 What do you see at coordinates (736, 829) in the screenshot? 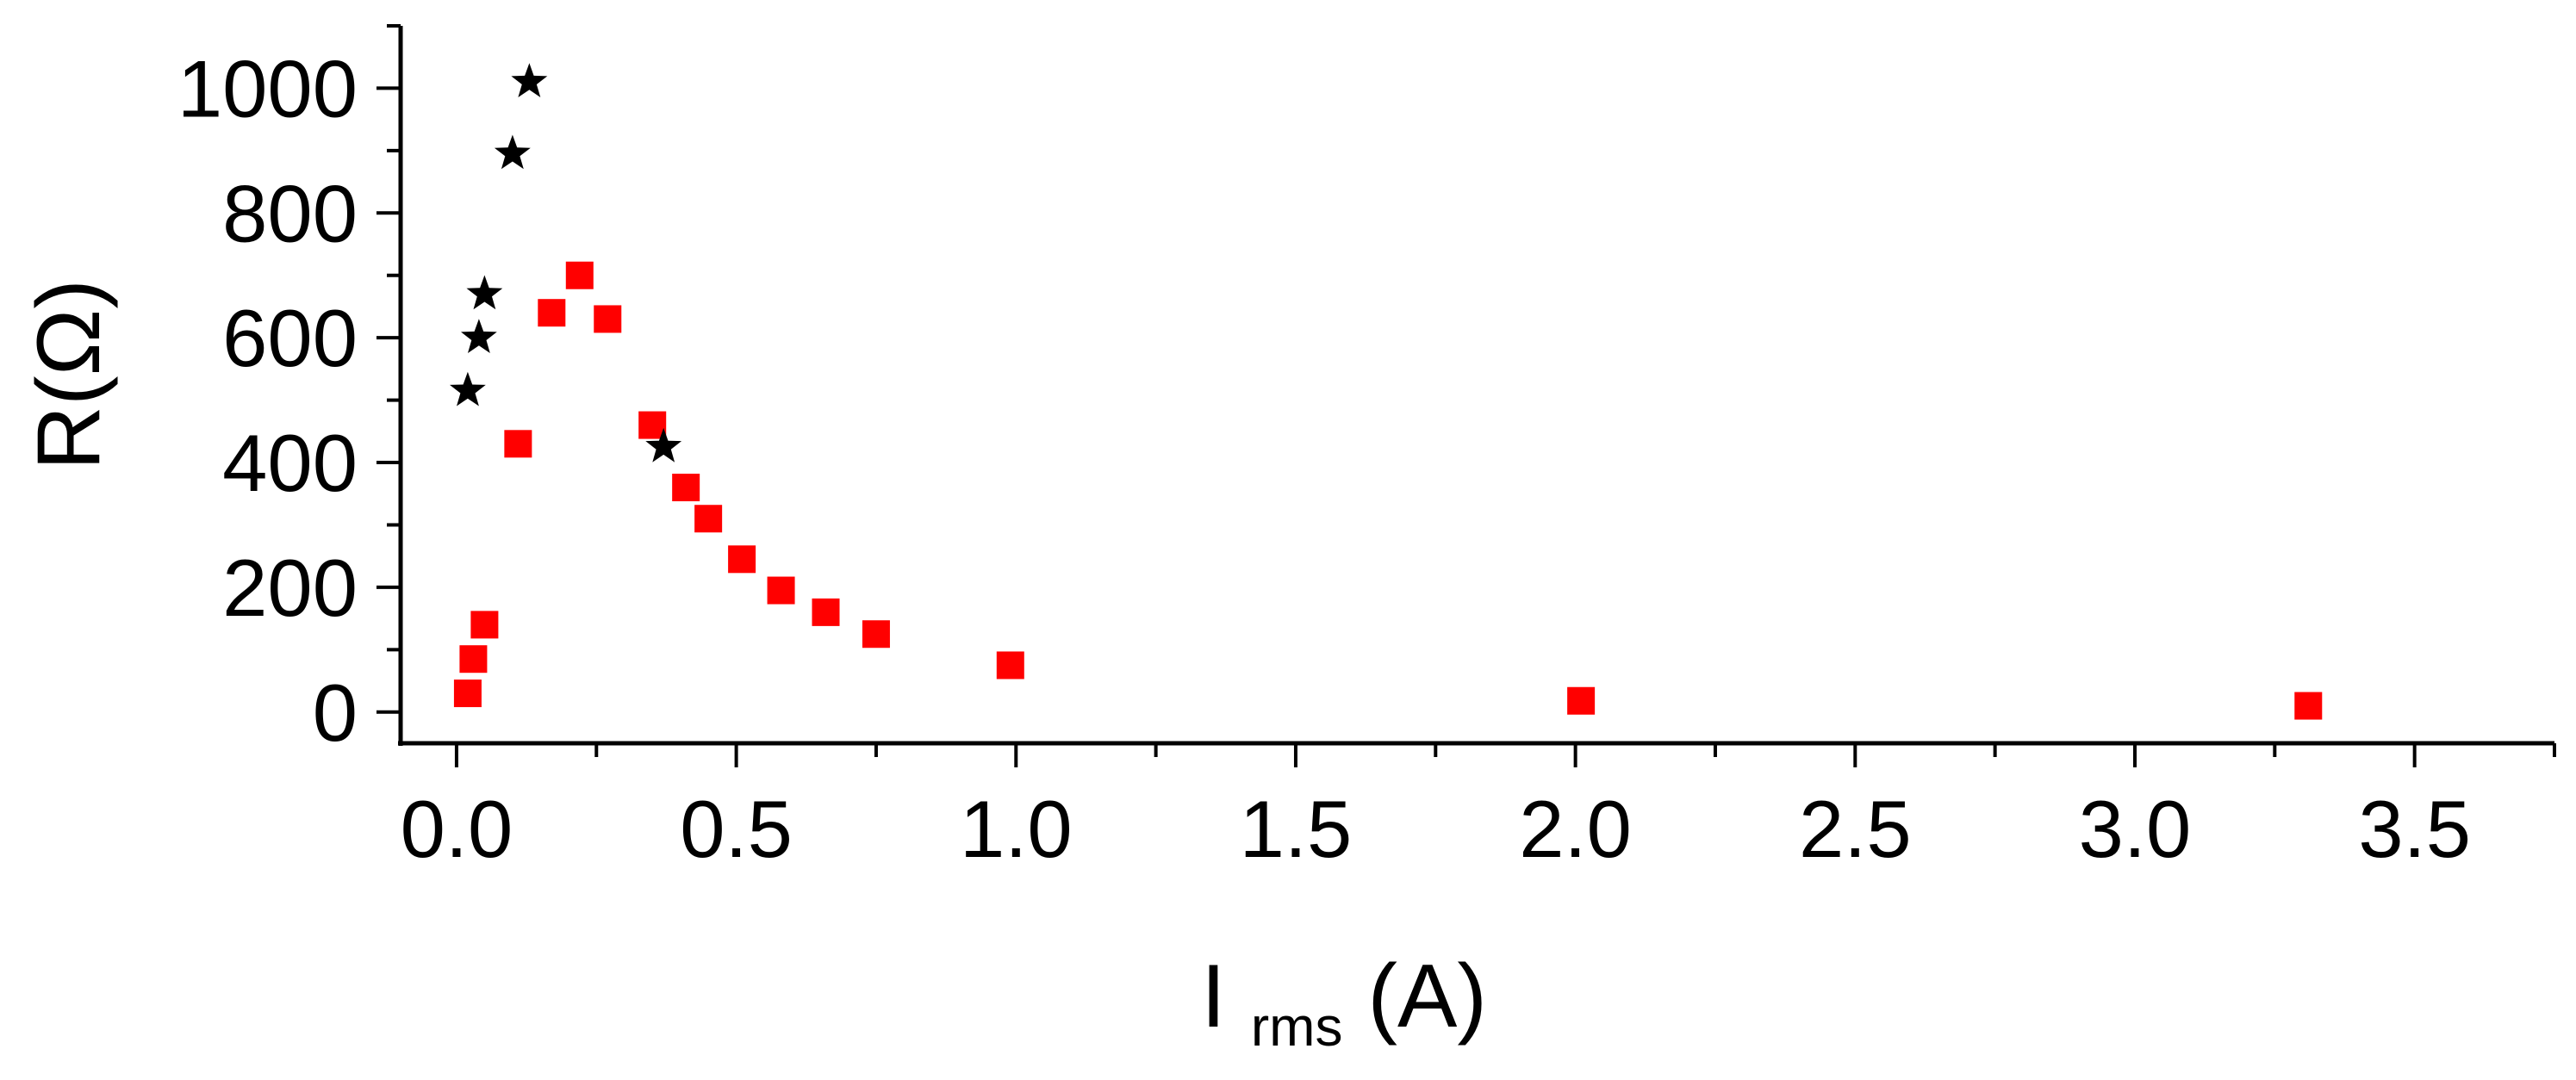
I see `x-tick-label: 0.5` at bounding box center [736, 829].